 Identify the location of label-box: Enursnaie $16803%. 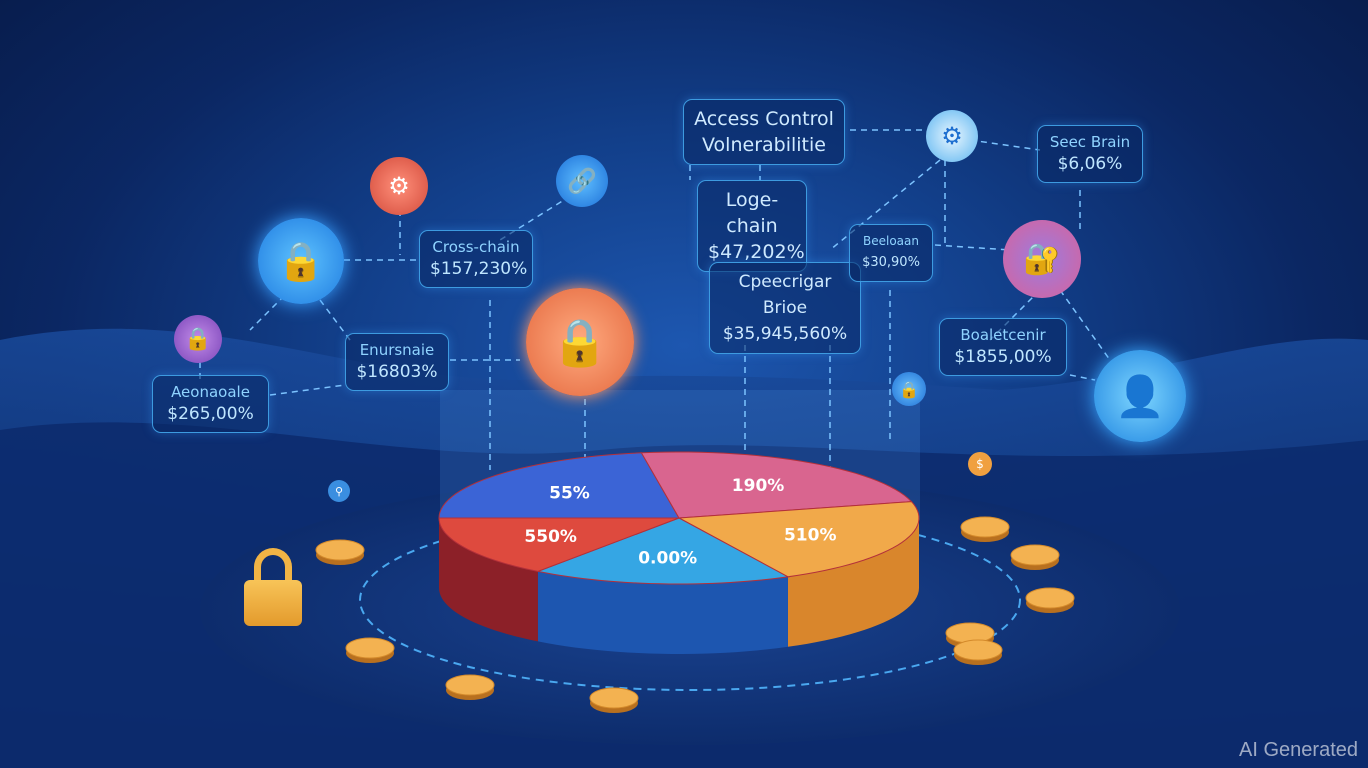
(397, 362).